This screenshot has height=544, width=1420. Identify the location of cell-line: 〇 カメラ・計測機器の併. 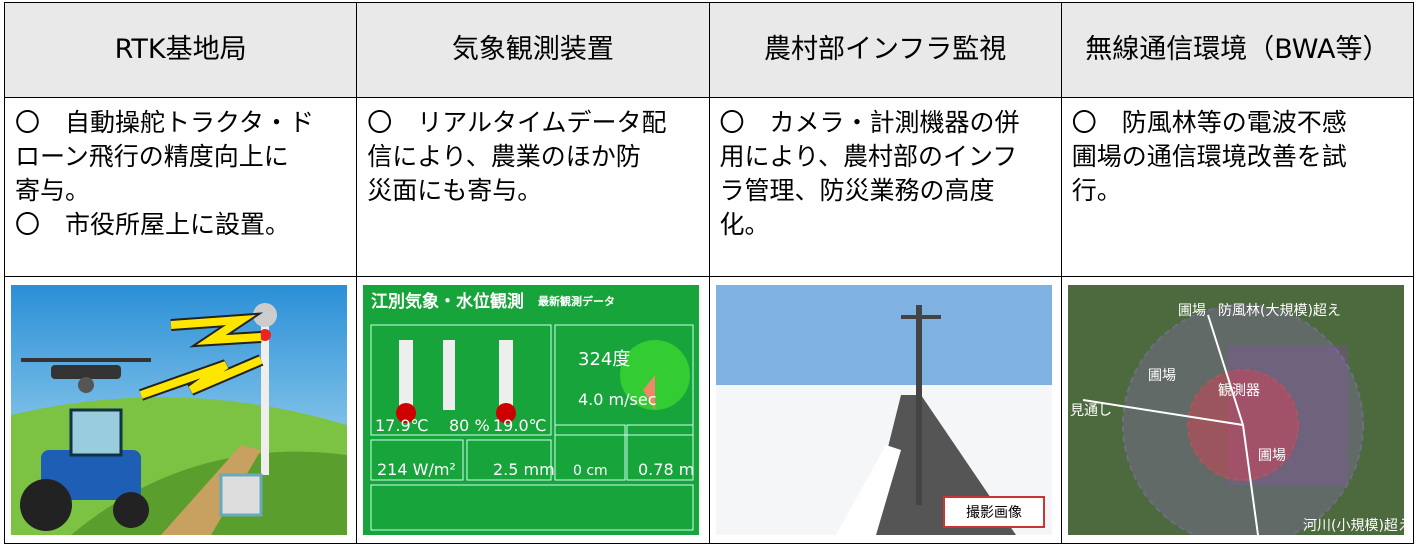
(869, 122).